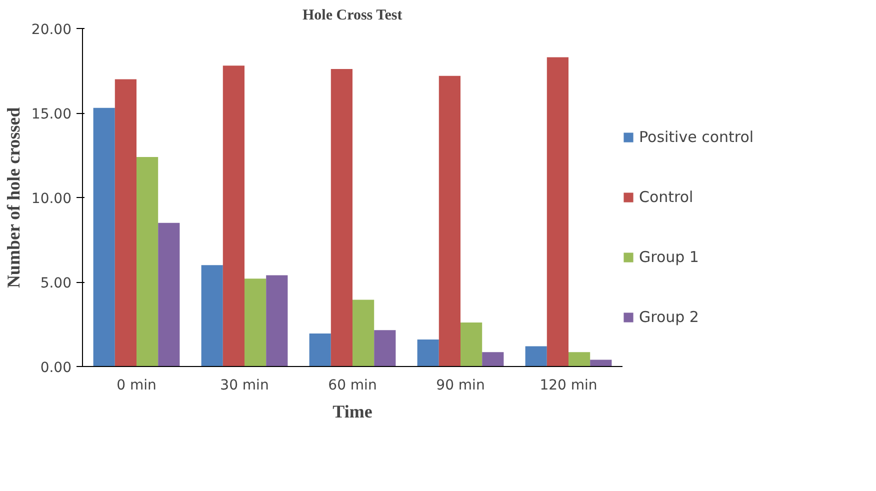 The height and width of the screenshot is (491, 876). I want to click on x-tick-label: 120 min, so click(569, 386).